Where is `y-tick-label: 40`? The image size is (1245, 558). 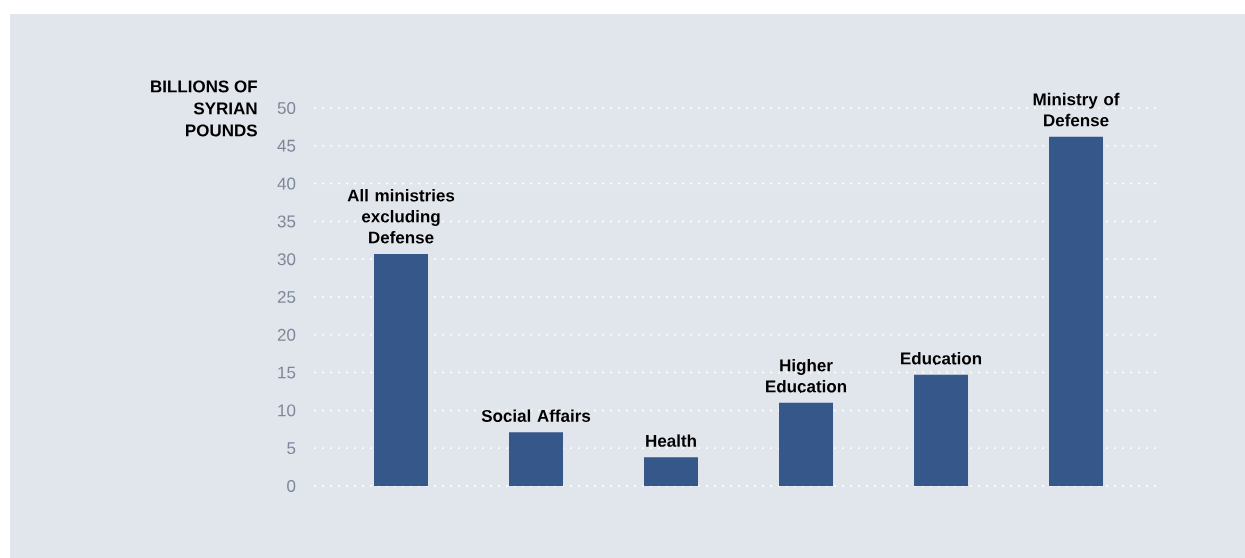 y-tick-label: 40 is located at coordinates (286, 183).